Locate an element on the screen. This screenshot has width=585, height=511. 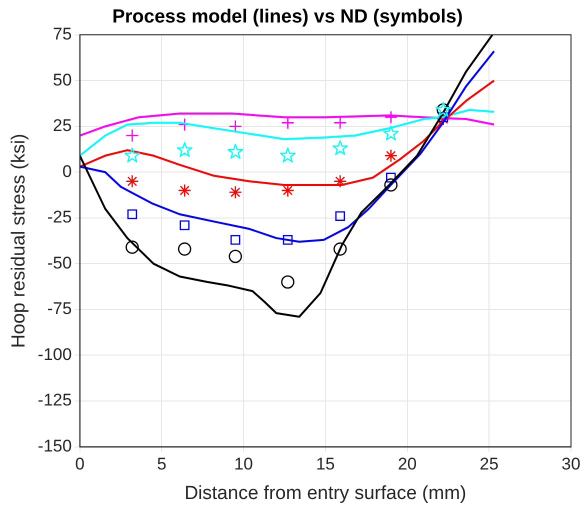
chart-title: Process model (lines) vs ND (symbols) is located at coordinates (287, 17).